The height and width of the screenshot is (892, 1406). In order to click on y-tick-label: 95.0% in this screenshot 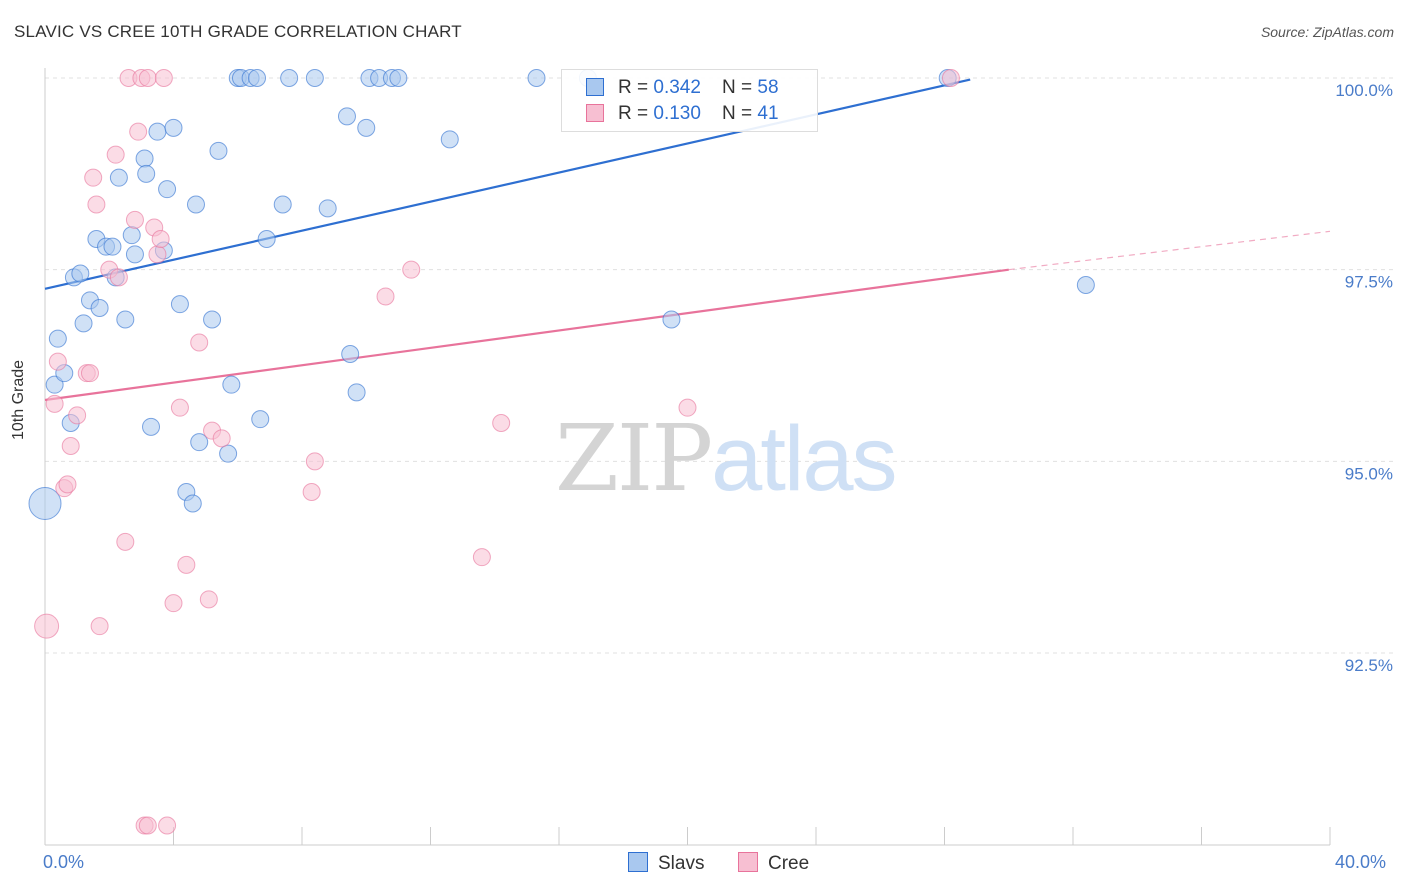, I will do `click(1369, 473)`.